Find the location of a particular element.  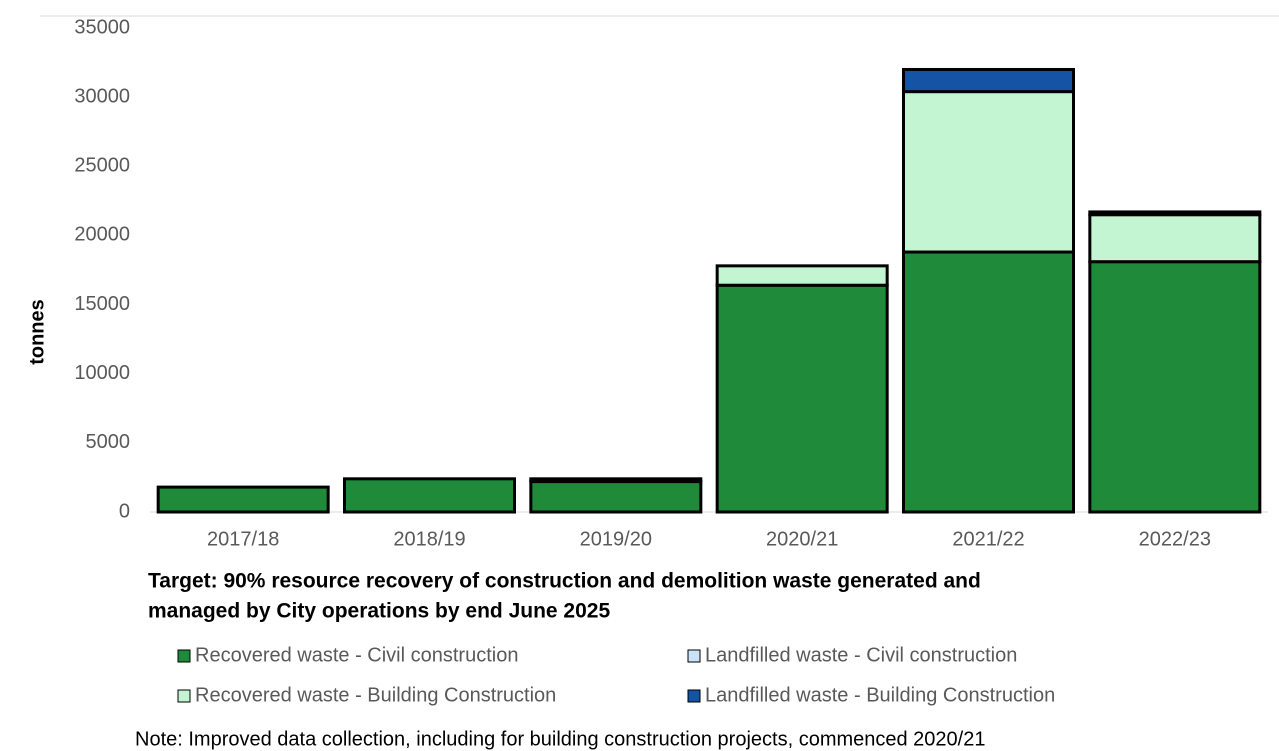

y-tick-label: 30000 is located at coordinates (102, 96).